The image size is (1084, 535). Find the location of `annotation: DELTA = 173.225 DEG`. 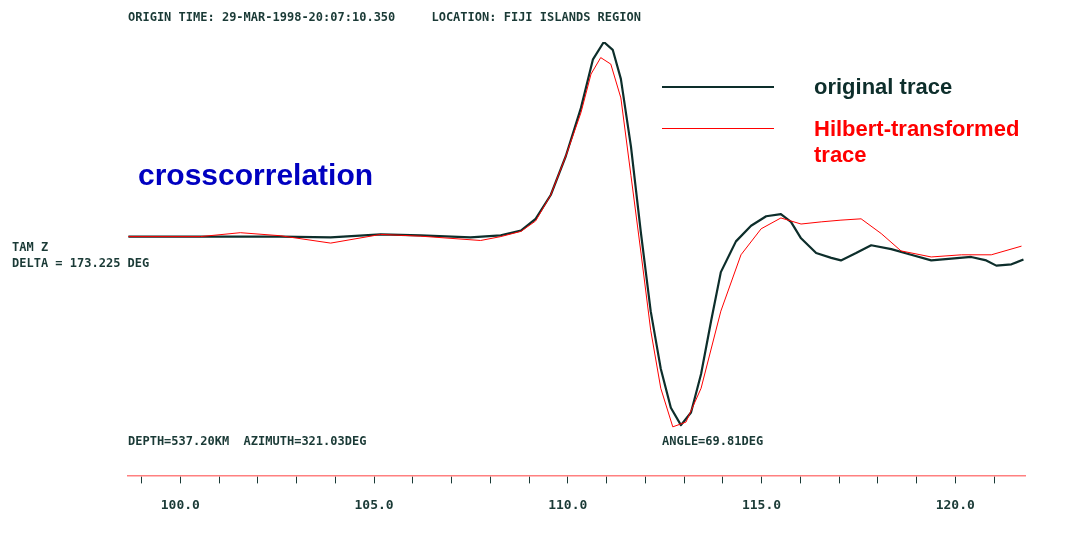

annotation: DELTA = 173.225 DEG is located at coordinates (81, 263).